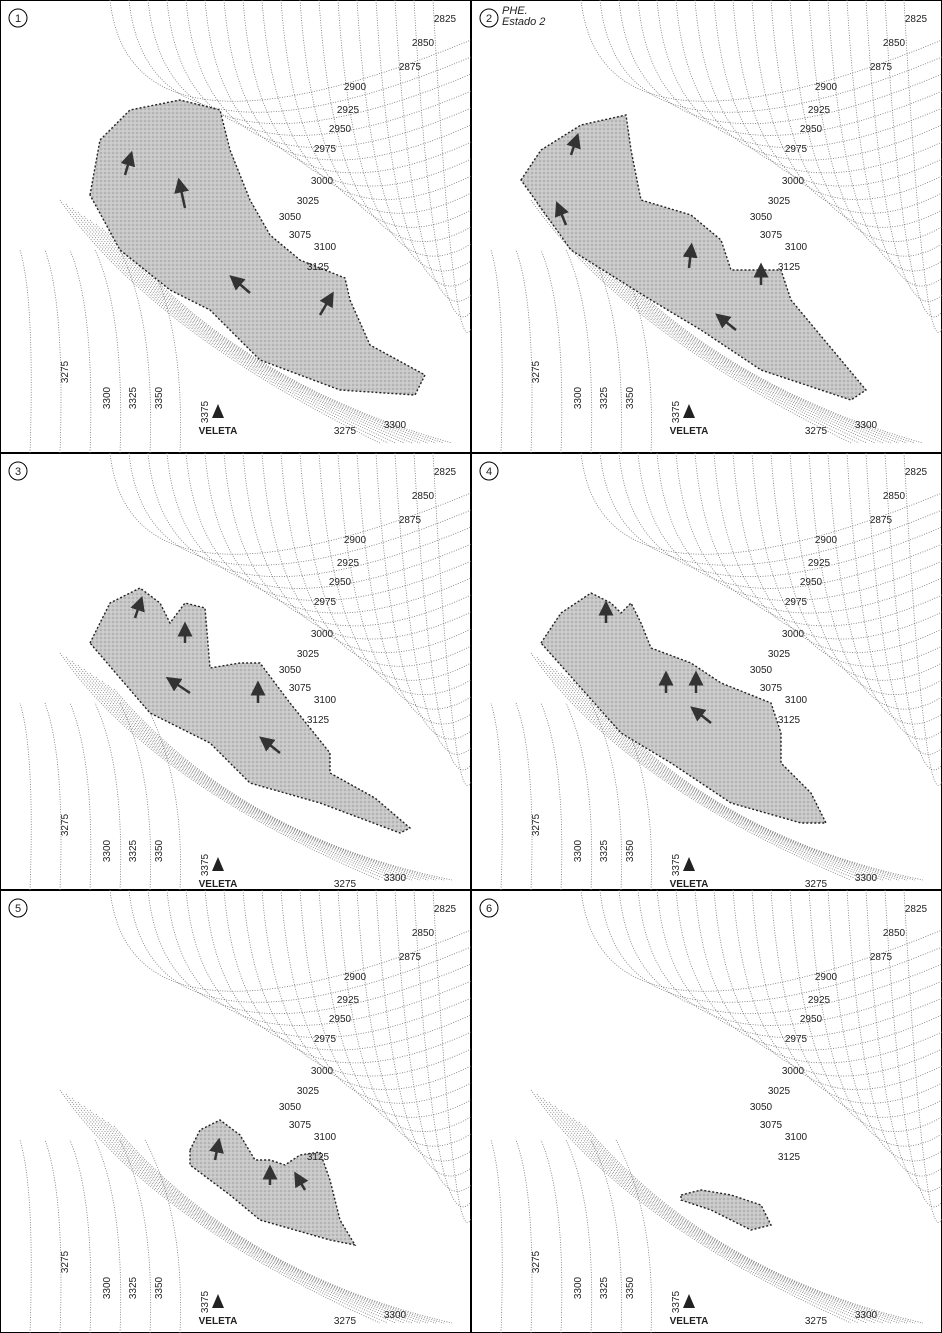  I want to click on glacier-area, so click(257, 247).